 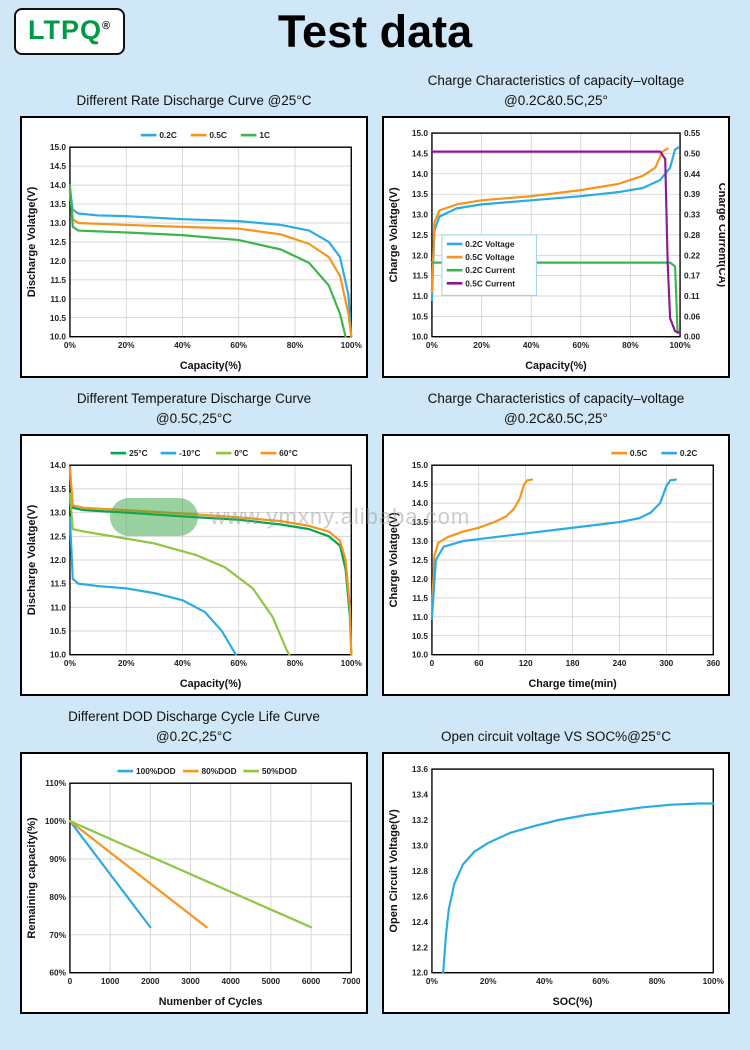 I want to click on registered-mark-icon: ®, so click(x=107, y=26).